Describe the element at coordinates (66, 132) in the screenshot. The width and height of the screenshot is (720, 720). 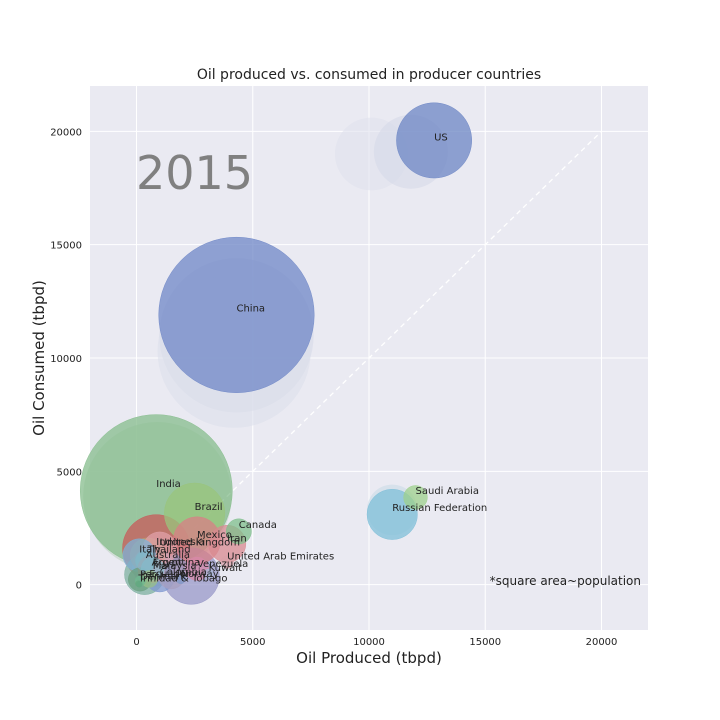
I see `y-tick-label: 20000` at that location.